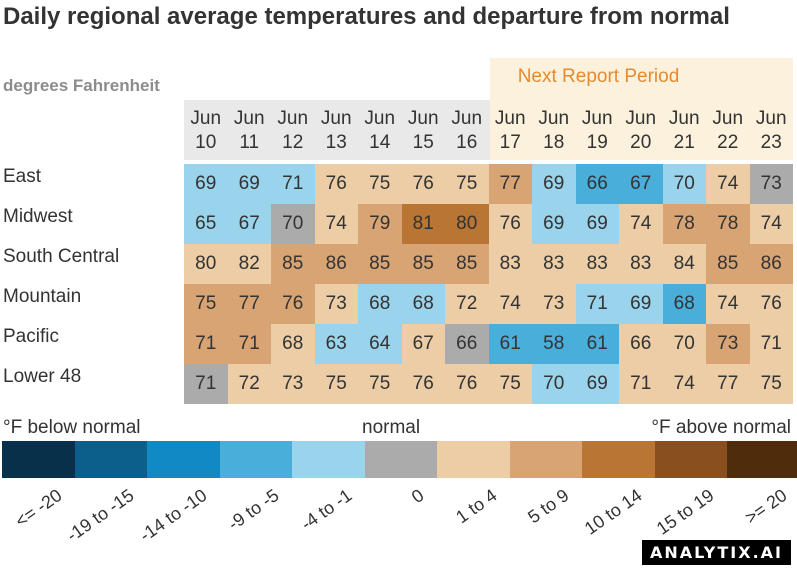 This screenshot has width=797, height=568. What do you see at coordinates (253, 510) in the screenshot?
I see `legend-bin-label: -9 to -5` at bounding box center [253, 510].